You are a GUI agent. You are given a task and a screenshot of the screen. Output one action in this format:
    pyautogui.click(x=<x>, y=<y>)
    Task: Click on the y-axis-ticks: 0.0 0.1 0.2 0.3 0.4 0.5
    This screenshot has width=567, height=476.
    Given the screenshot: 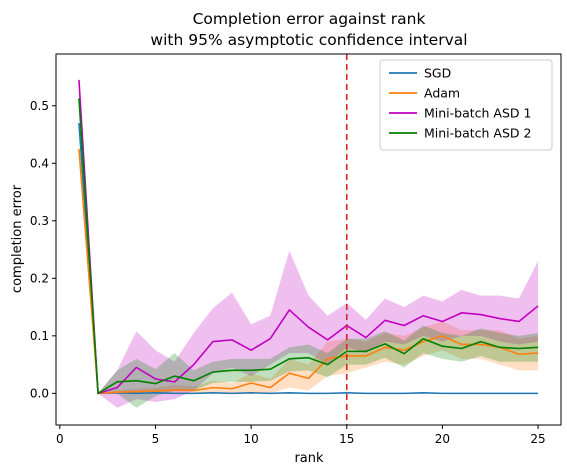 What is the action you would take?
    pyautogui.click(x=43, y=249)
    